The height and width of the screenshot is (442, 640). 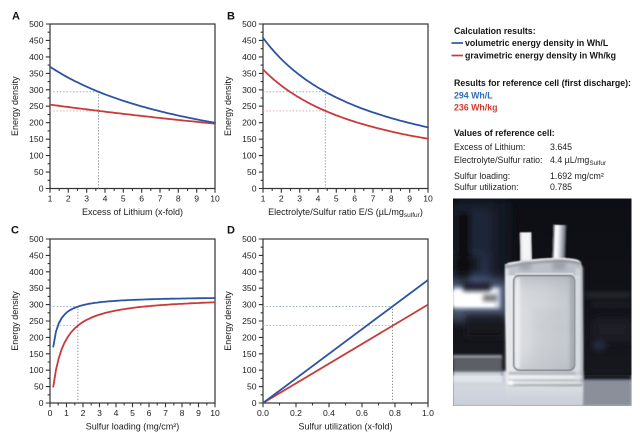 What do you see at coordinates (540, 56) in the screenshot?
I see `svg-text:gravimetric energy density in: gravimetric energy density in Wh/kg` at bounding box center [540, 56].